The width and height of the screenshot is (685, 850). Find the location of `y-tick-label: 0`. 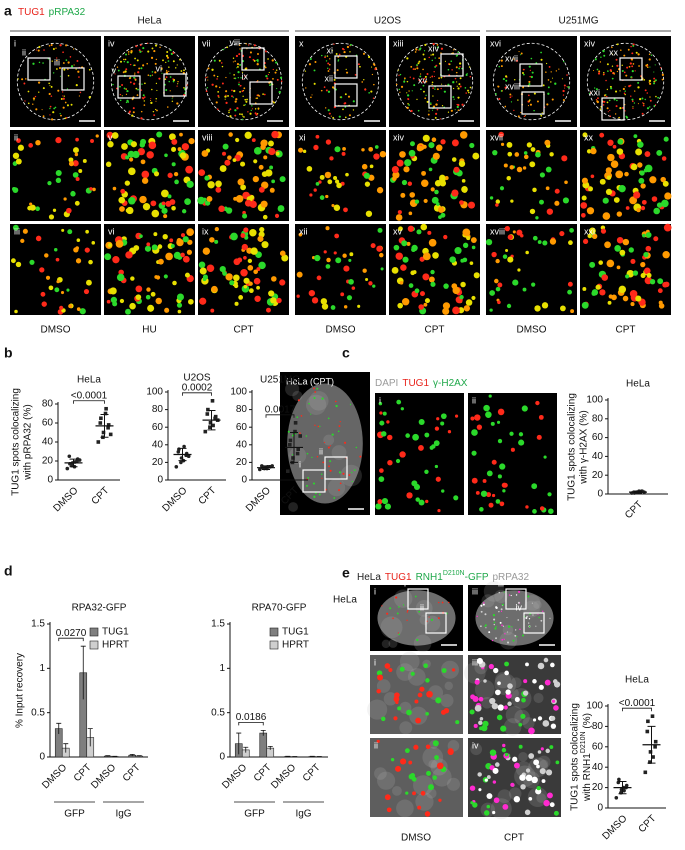

y-tick-label: 0 is located at coordinates (244, 480).